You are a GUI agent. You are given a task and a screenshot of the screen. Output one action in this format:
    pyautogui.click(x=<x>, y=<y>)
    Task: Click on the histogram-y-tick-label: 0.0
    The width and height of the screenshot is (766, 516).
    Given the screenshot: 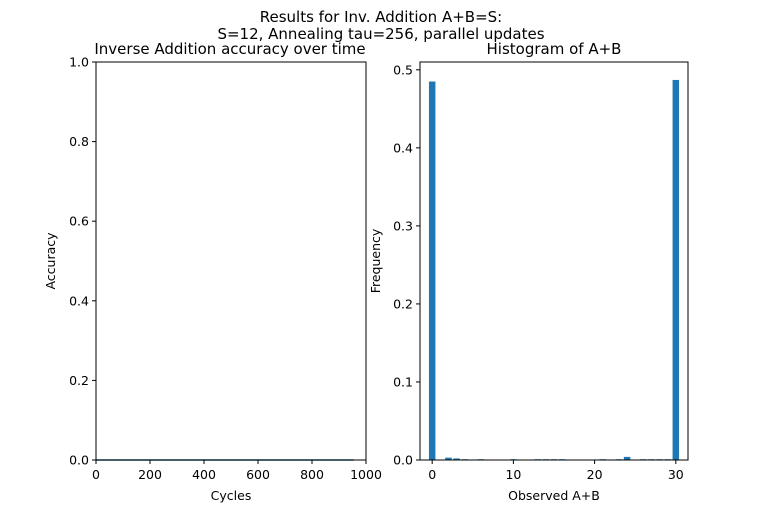 What is the action you would take?
    pyautogui.click(x=403, y=460)
    